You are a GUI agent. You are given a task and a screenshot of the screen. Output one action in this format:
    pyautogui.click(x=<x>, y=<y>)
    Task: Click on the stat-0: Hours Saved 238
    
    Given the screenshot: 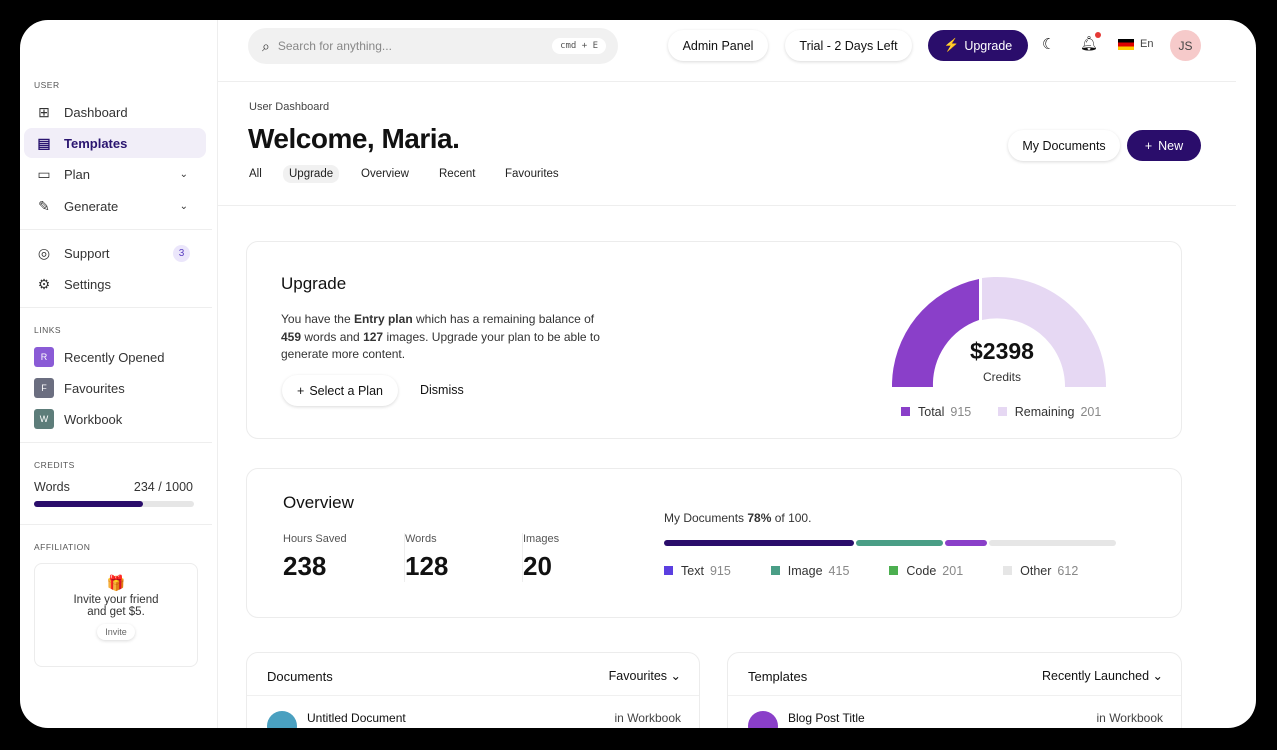 What is the action you would take?
    pyautogui.click(x=315, y=557)
    